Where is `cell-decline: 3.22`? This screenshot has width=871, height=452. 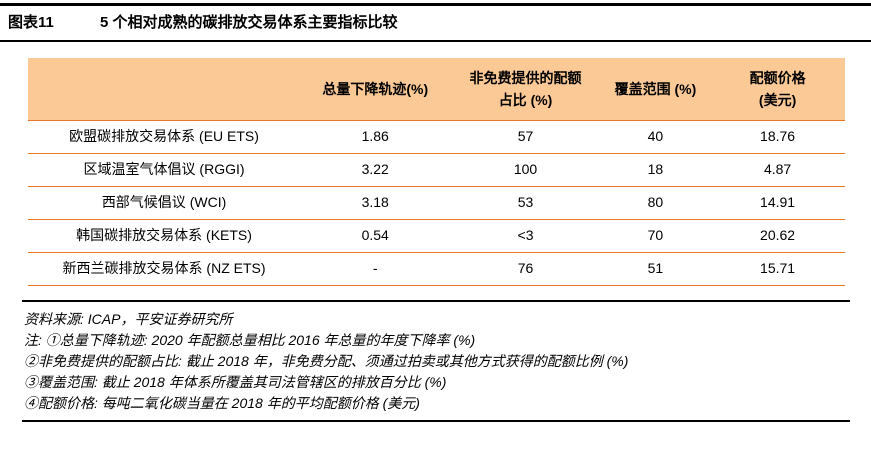 cell-decline: 3.22 is located at coordinates (375, 170).